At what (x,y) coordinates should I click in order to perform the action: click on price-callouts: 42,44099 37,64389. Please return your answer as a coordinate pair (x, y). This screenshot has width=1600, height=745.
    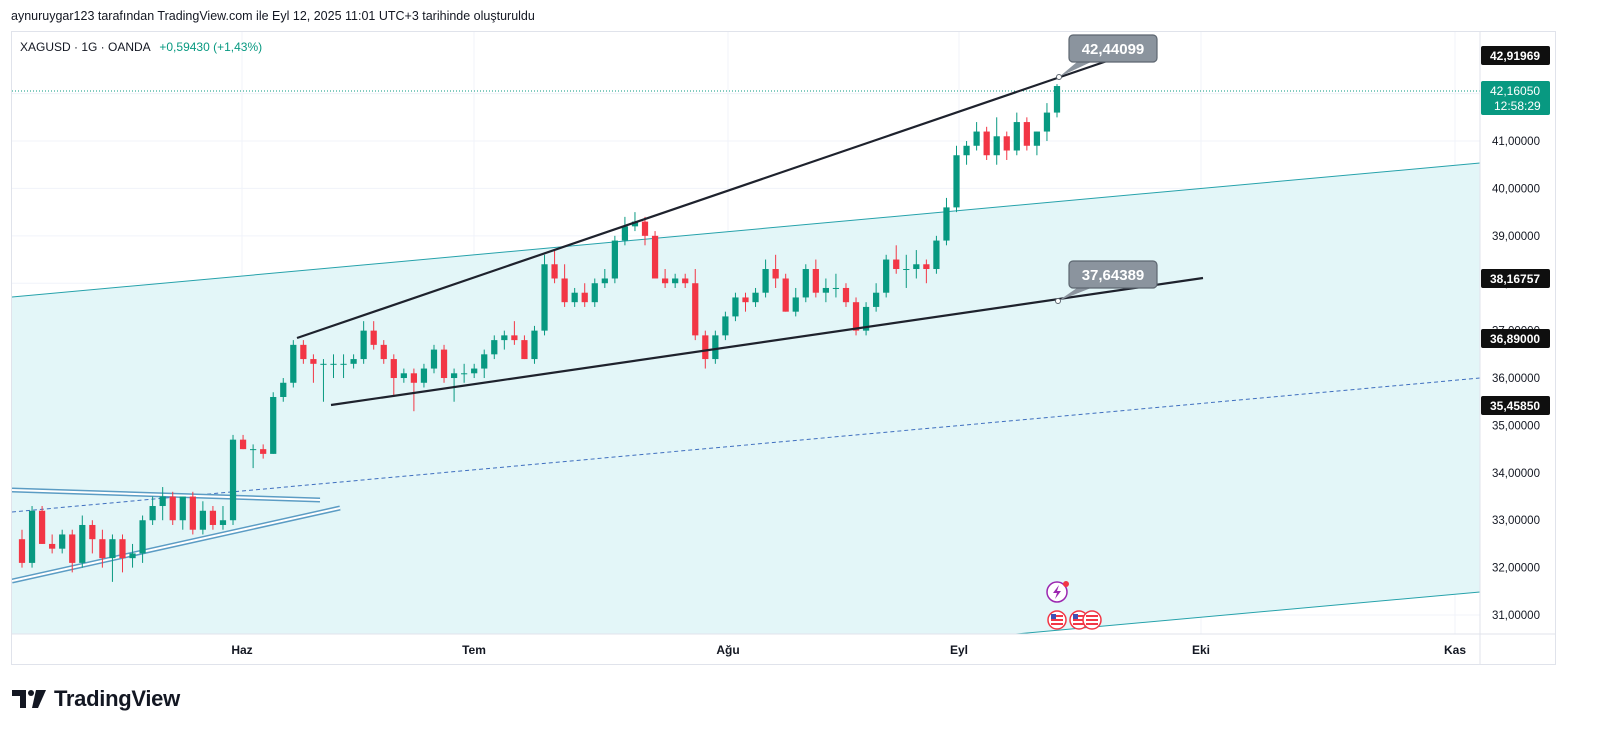
    Looking at the image, I should click on (1106, 169).